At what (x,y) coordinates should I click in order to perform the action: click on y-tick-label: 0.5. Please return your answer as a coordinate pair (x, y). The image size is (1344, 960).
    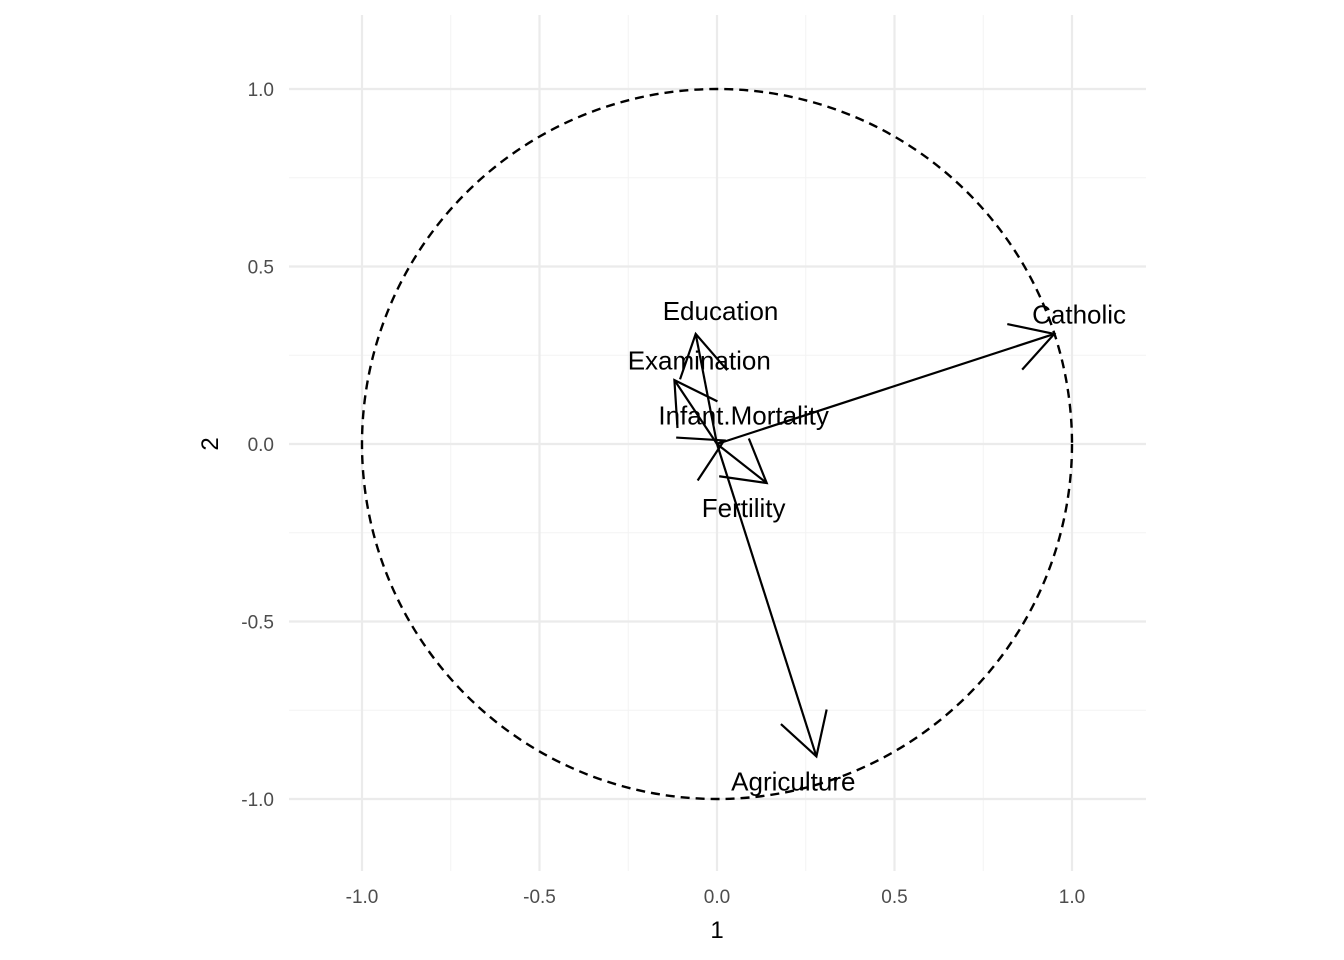
    Looking at the image, I should click on (261, 268).